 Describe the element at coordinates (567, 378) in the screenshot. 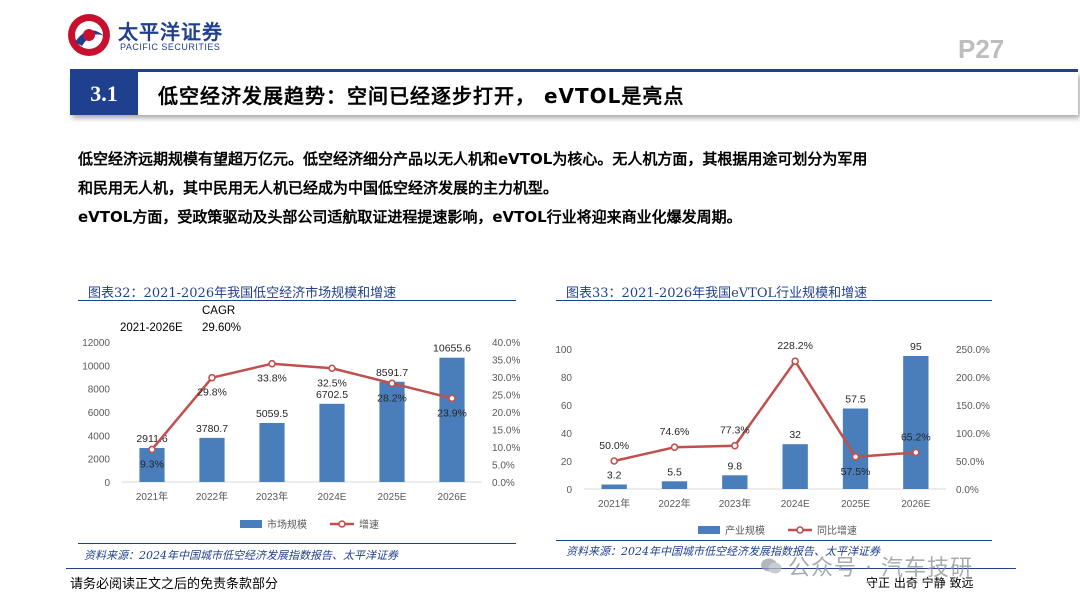

I see `y-left-tick-label: 80` at that location.